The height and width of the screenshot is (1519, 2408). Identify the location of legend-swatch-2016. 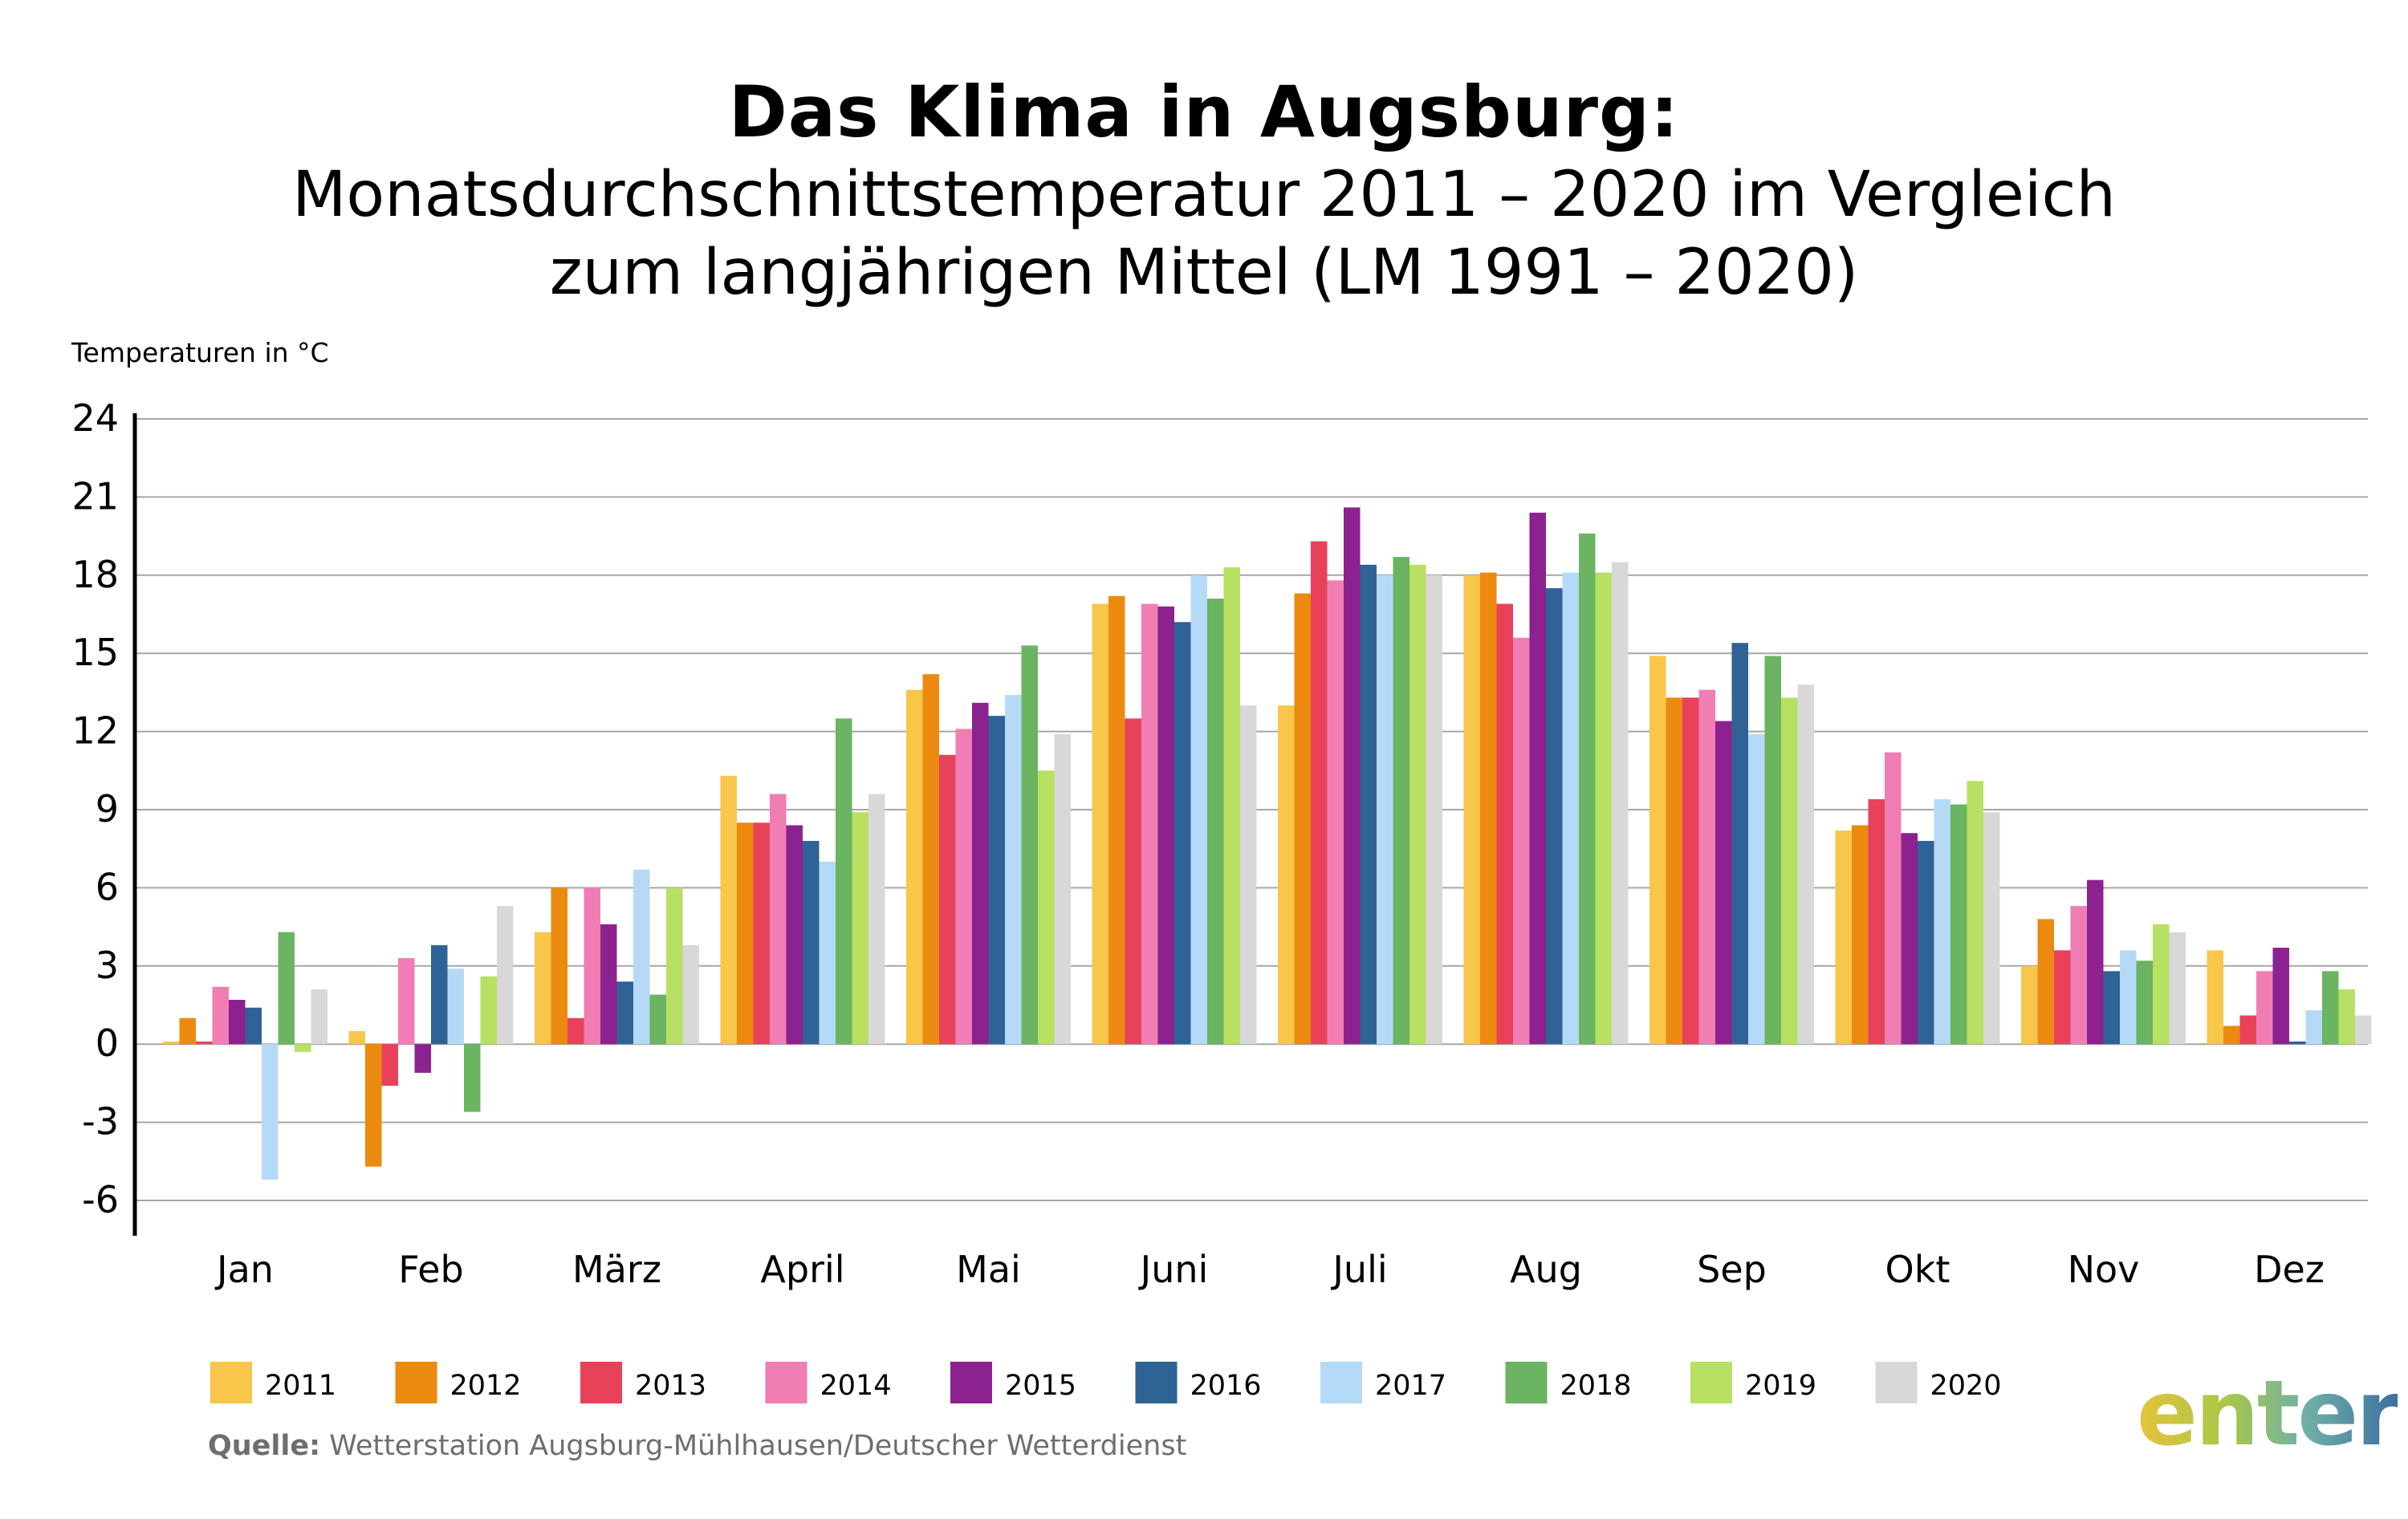
(1156, 1383).